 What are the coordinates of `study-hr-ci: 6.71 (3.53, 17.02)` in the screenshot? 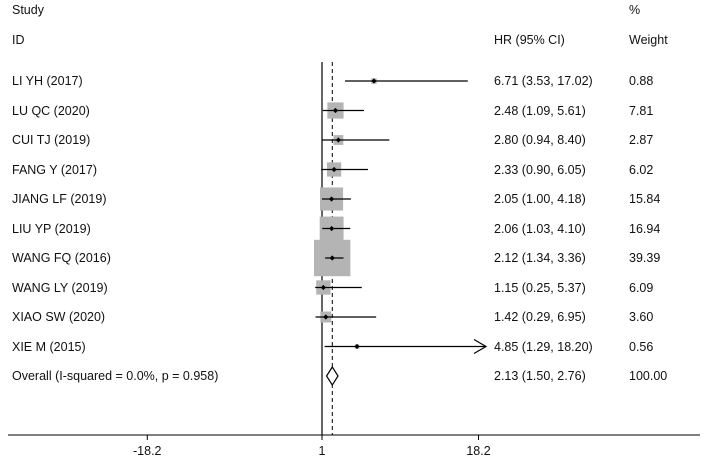 It's located at (543, 81).